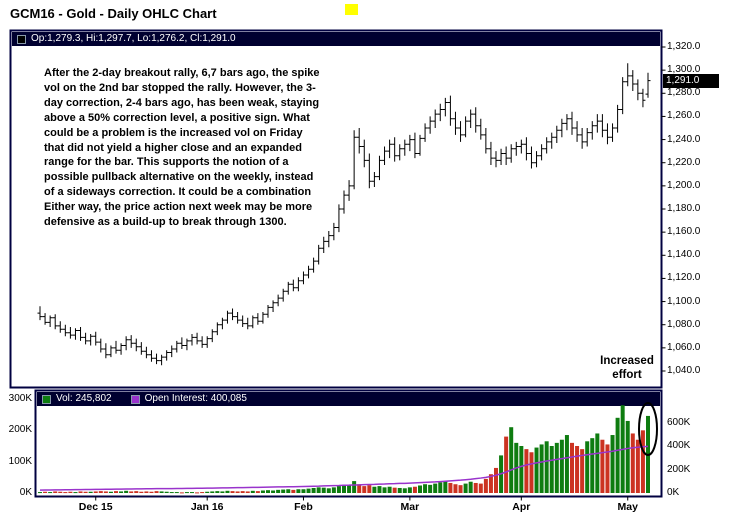  What do you see at coordinates (627, 507) in the screenshot?
I see `x-axis-label: May` at bounding box center [627, 507].